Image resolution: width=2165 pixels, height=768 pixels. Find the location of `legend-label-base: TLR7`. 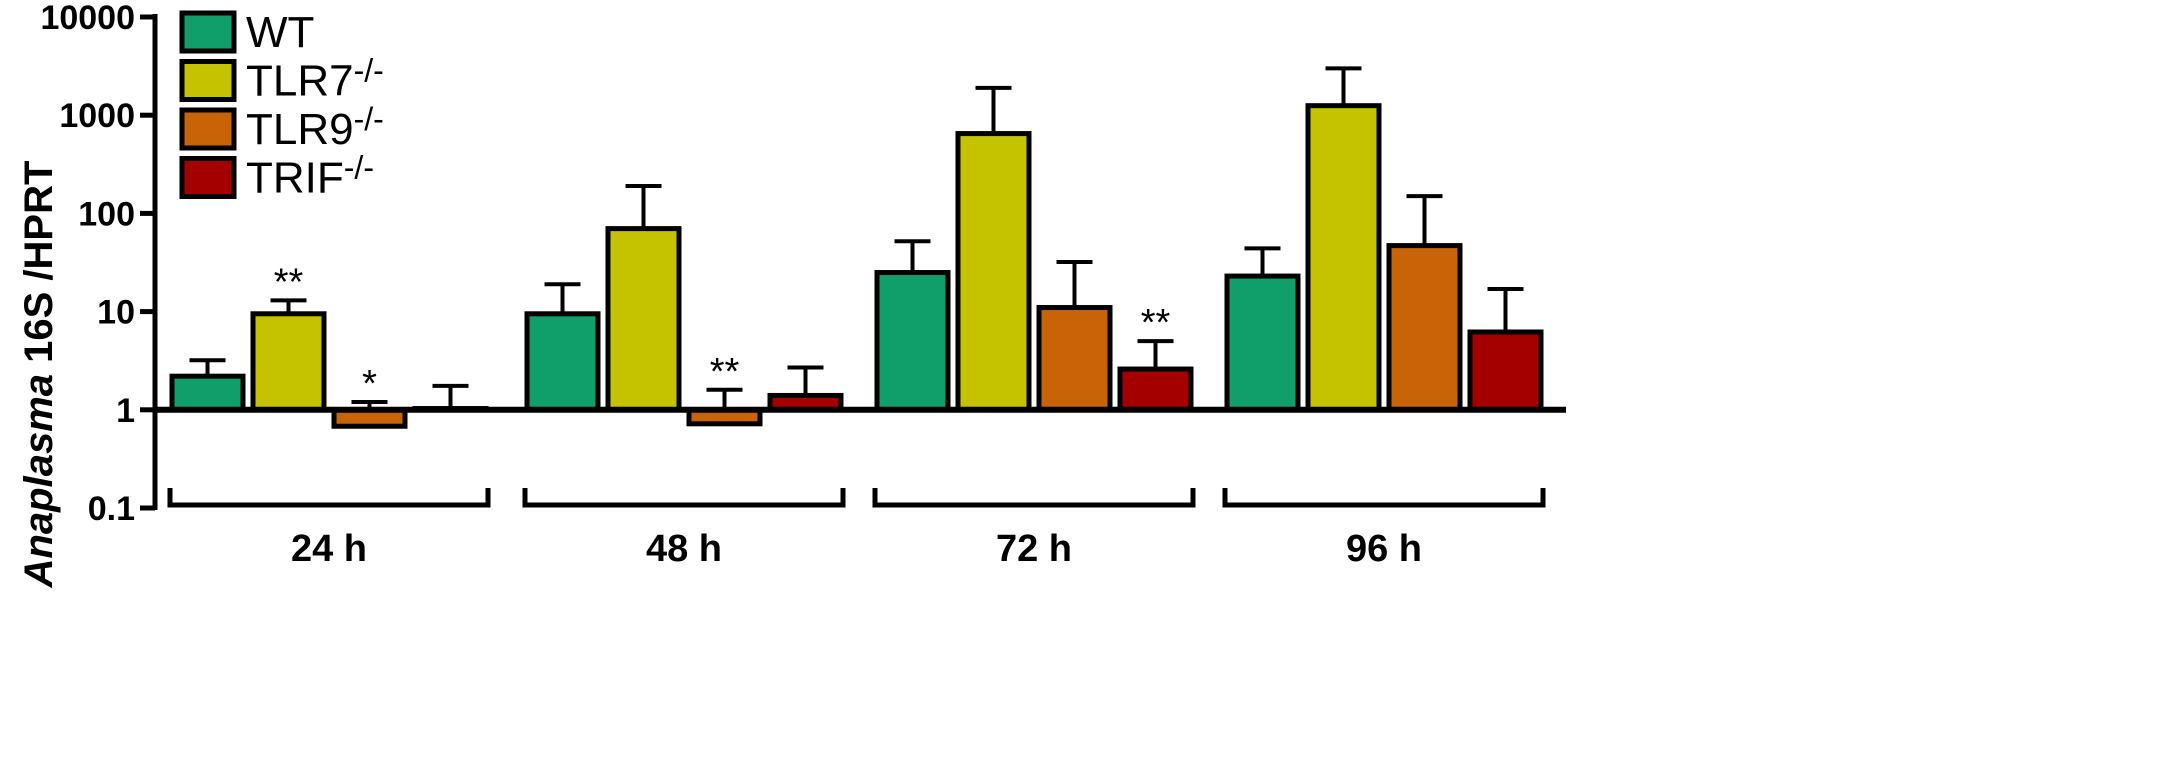

legend-label-base: TLR7 is located at coordinates (300, 81).